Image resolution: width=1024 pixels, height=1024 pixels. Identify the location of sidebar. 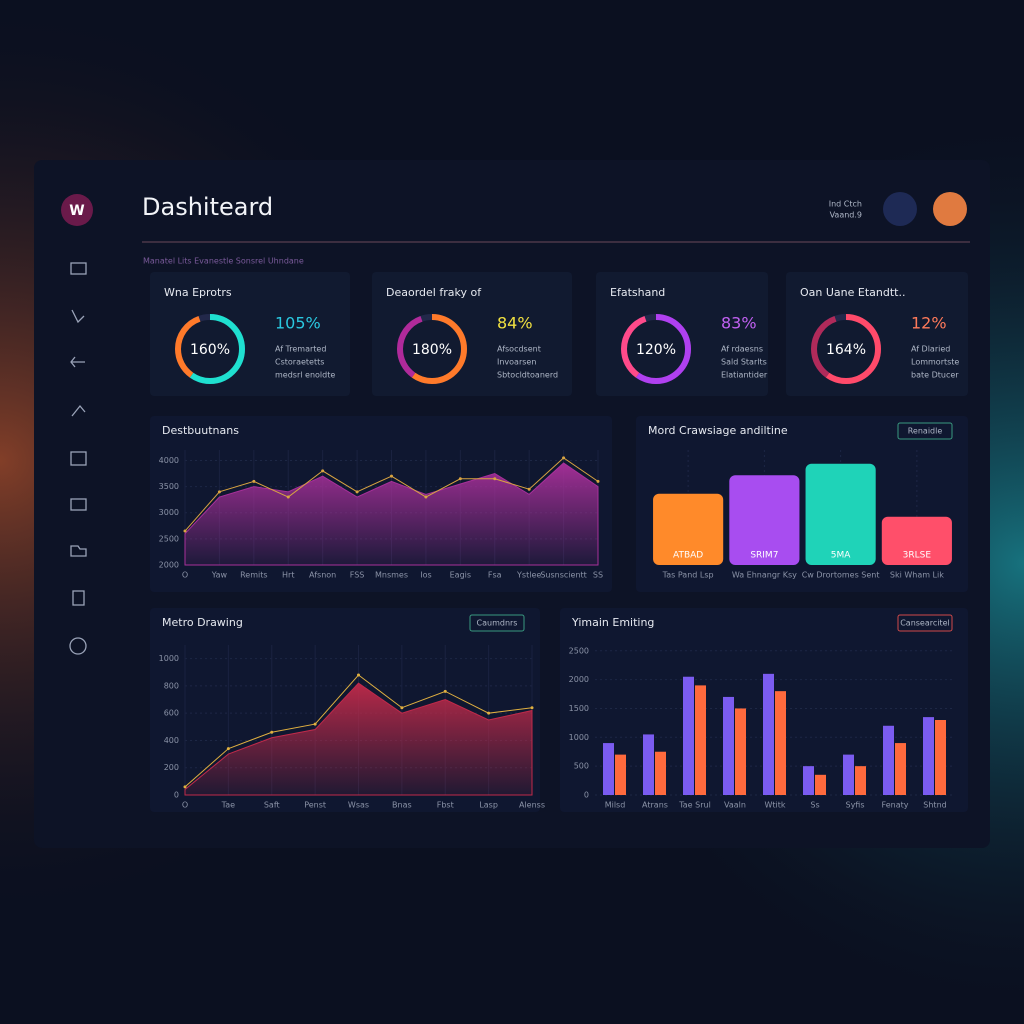
(78, 458).